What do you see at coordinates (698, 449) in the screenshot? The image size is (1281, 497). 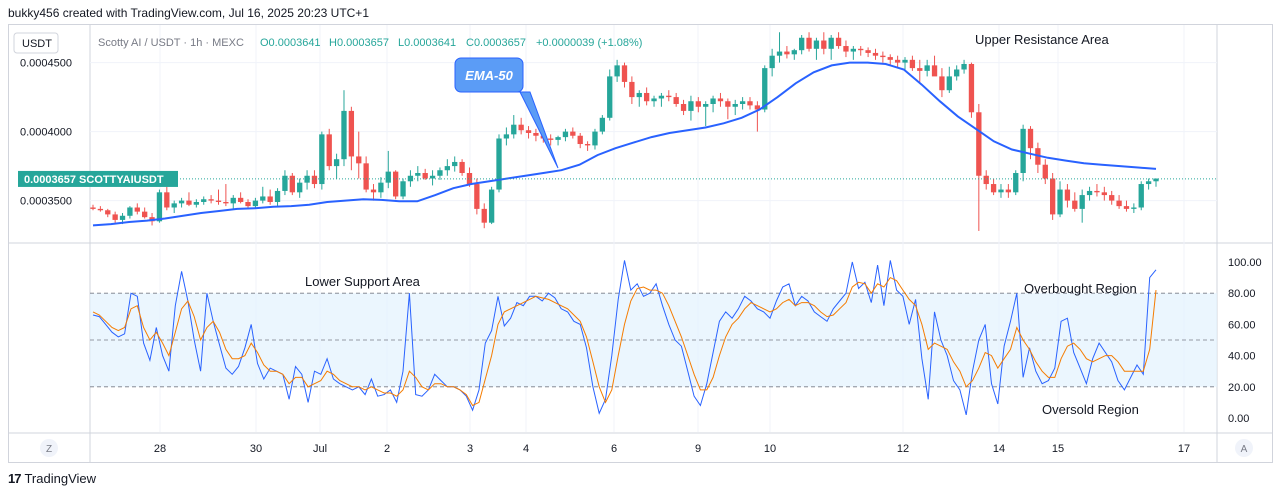 I see `time-tick-label: 9` at bounding box center [698, 449].